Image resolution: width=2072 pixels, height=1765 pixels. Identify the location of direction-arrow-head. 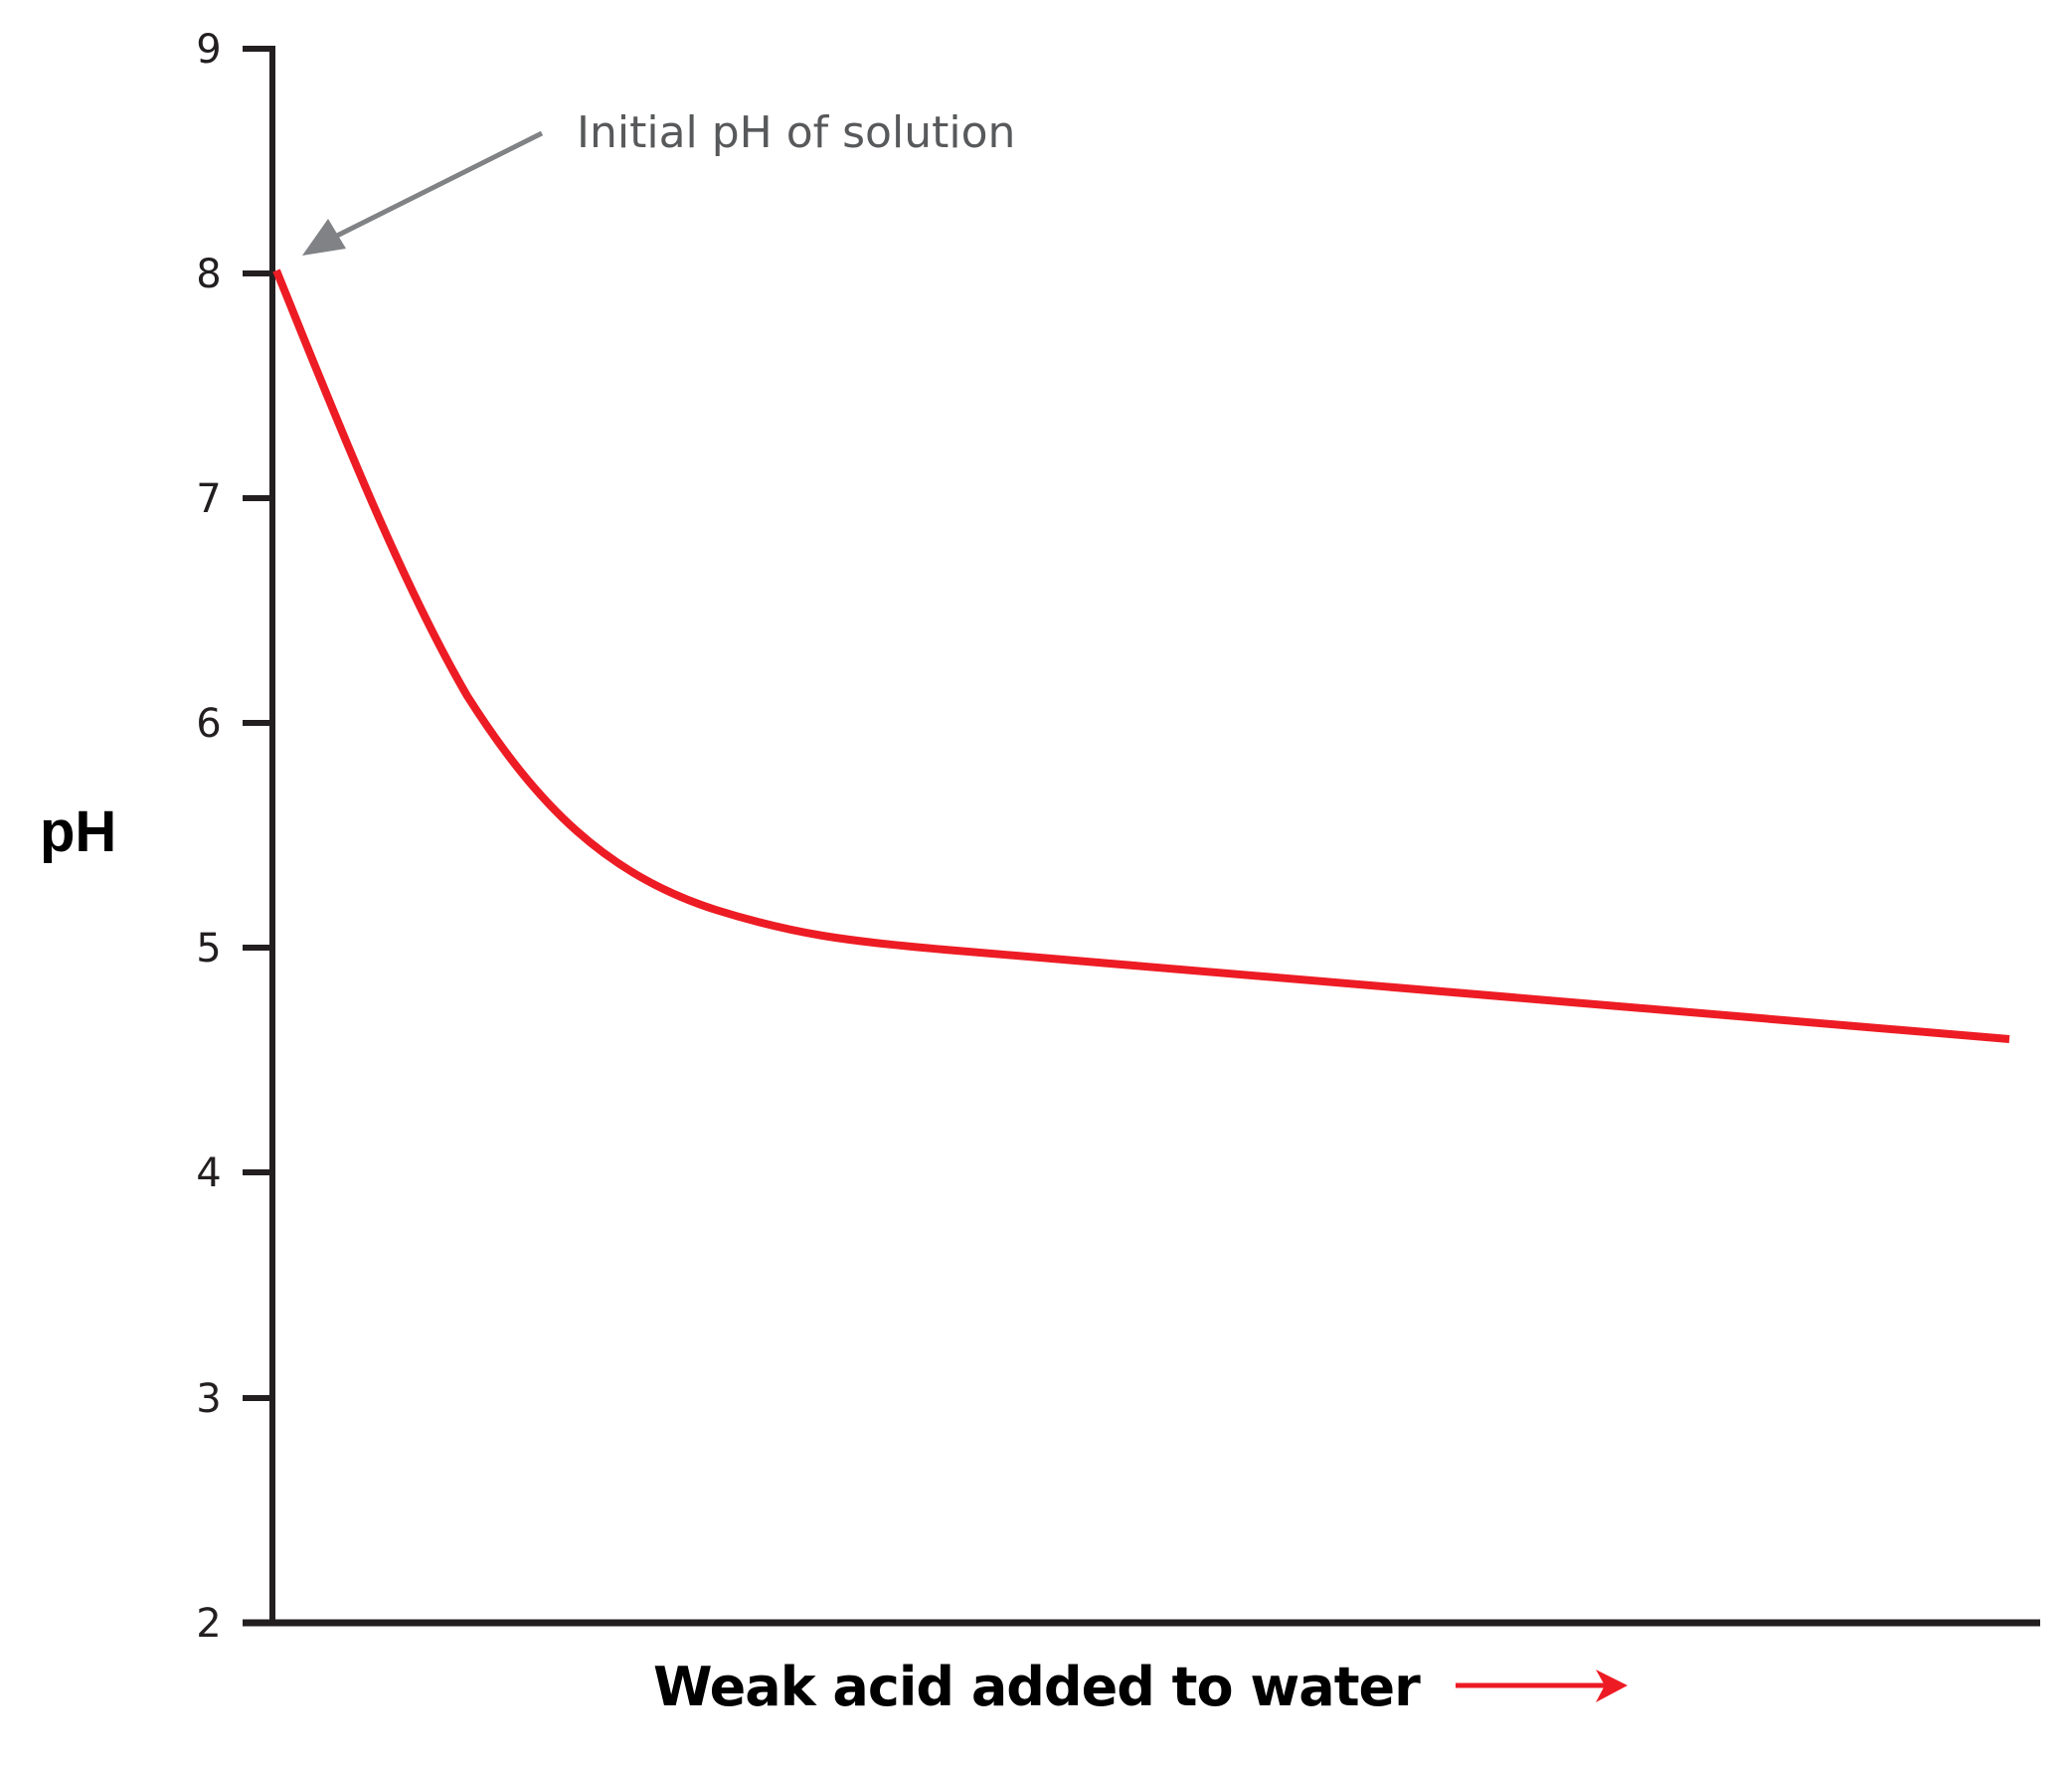
(1612, 1686).